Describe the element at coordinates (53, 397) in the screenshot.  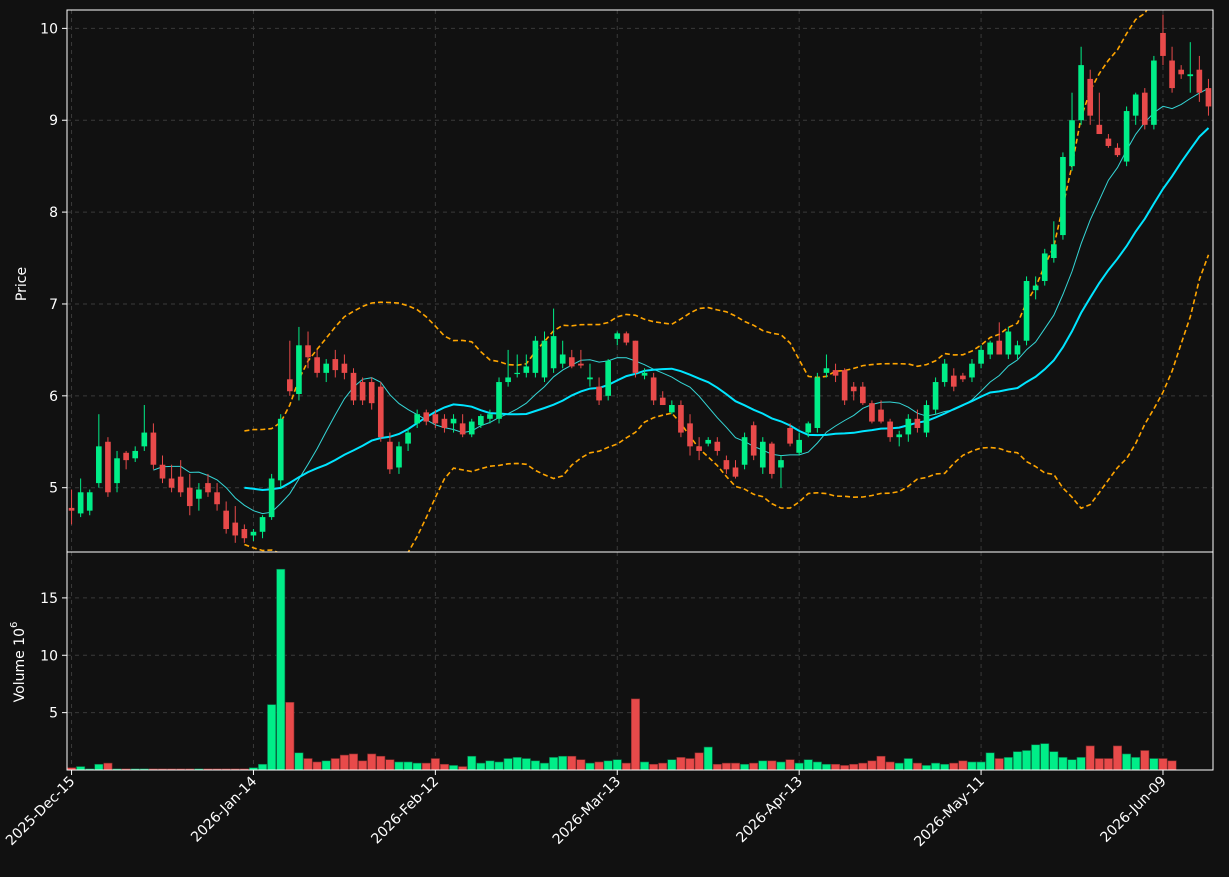
I see `price-tick-label: 6` at that location.